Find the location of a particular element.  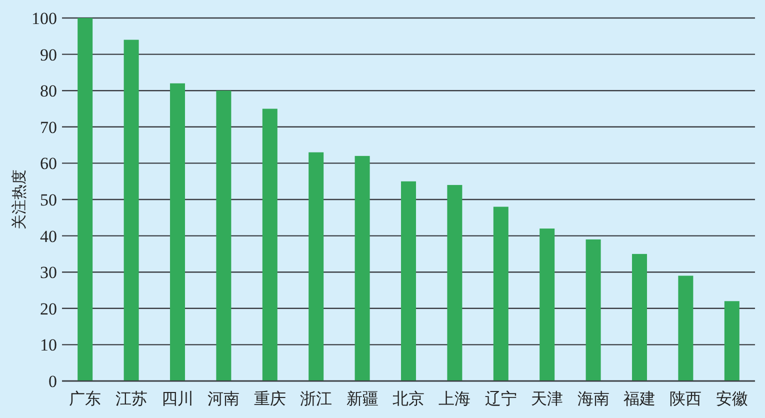

y-tick-label: 60 is located at coordinates (48, 164).